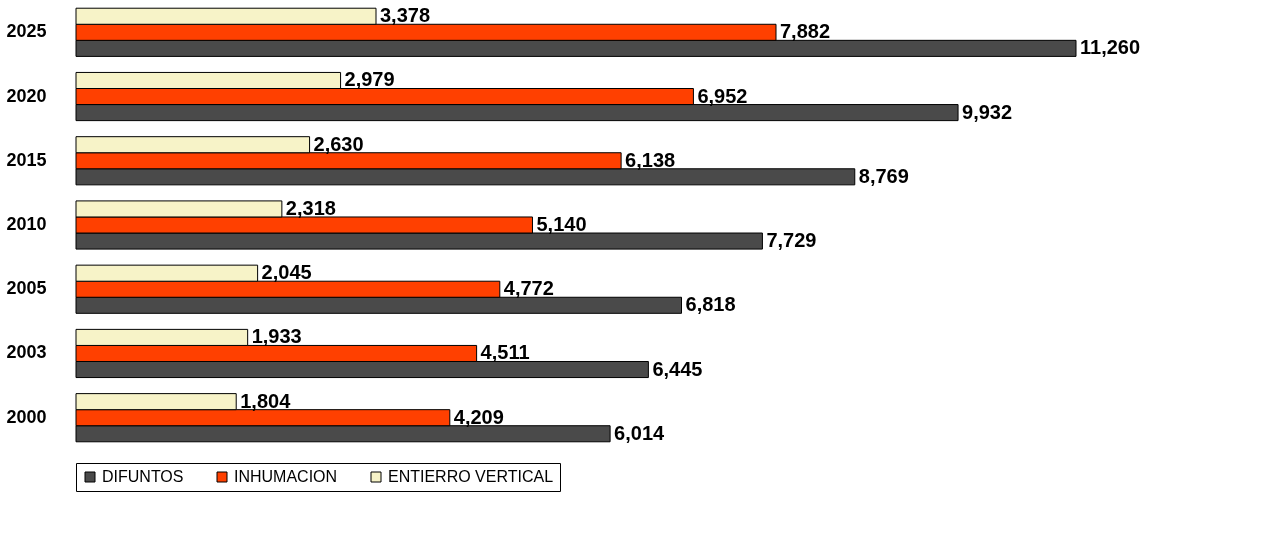  What do you see at coordinates (338, 143) in the screenshot?
I see `data-label: 2,630` at bounding box center [338, 143].